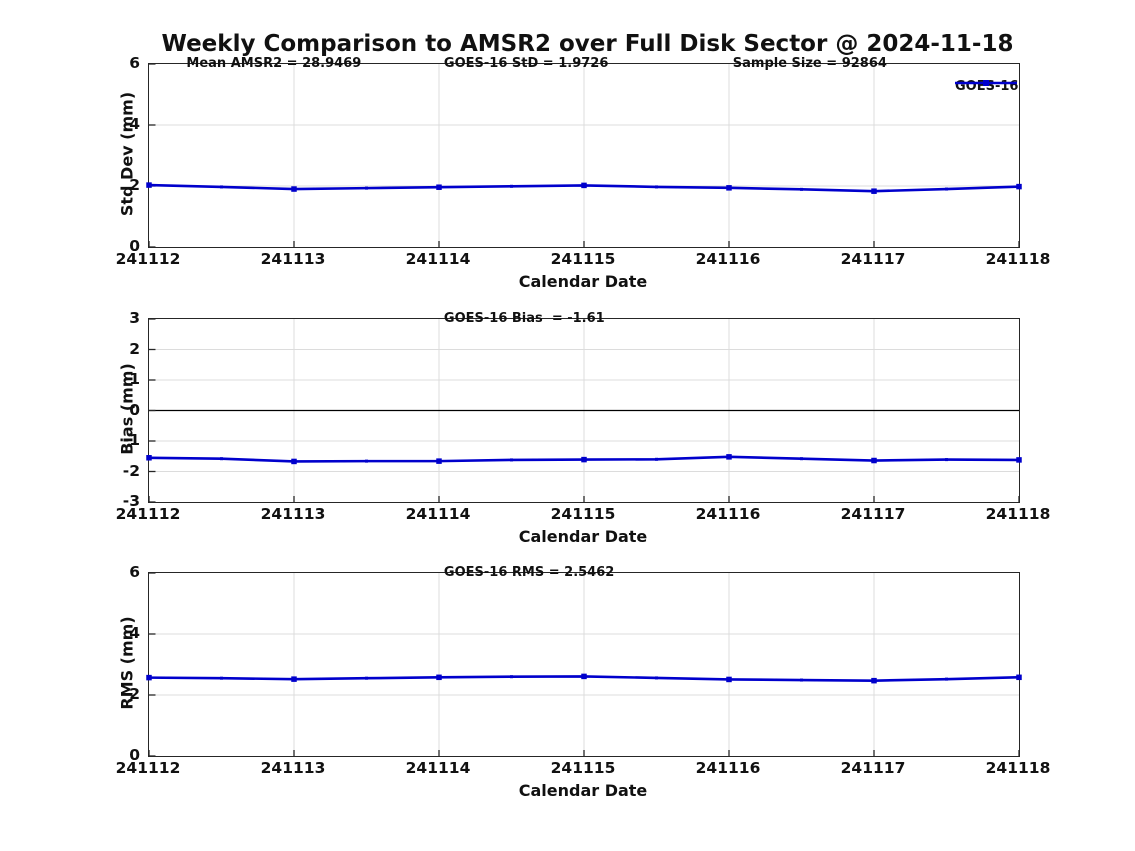 The height and width of the screenshot is (851, 1135). I want to click on y-tick-label: 3, so click(134, 318).